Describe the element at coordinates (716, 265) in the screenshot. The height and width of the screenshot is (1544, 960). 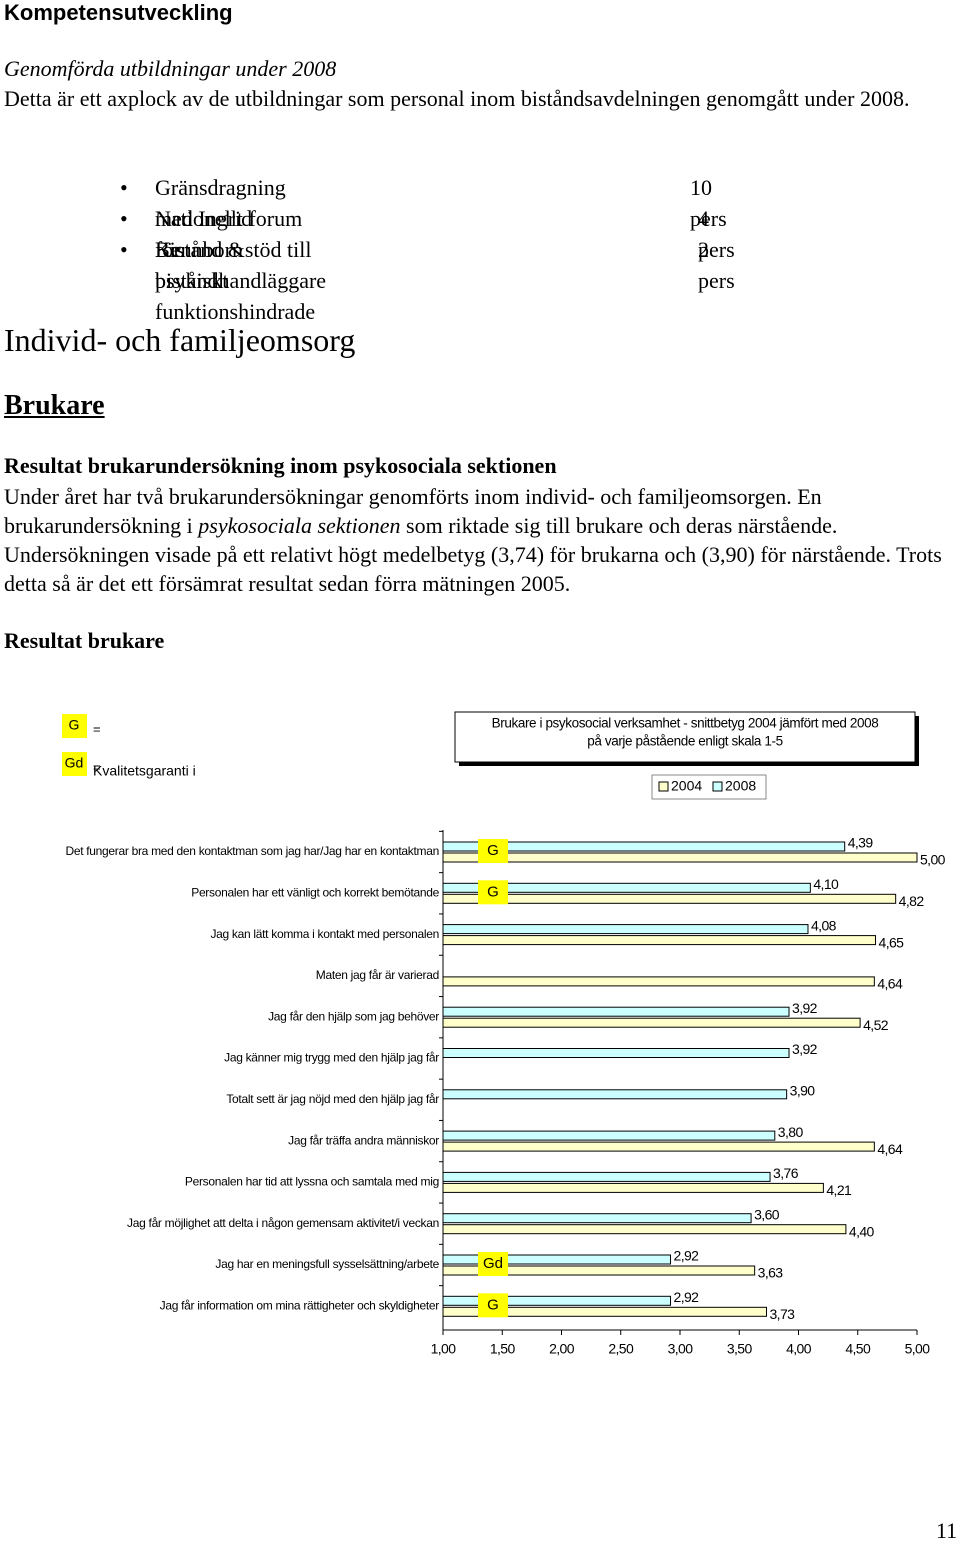
I see `item-count: 2 pers` at that location.